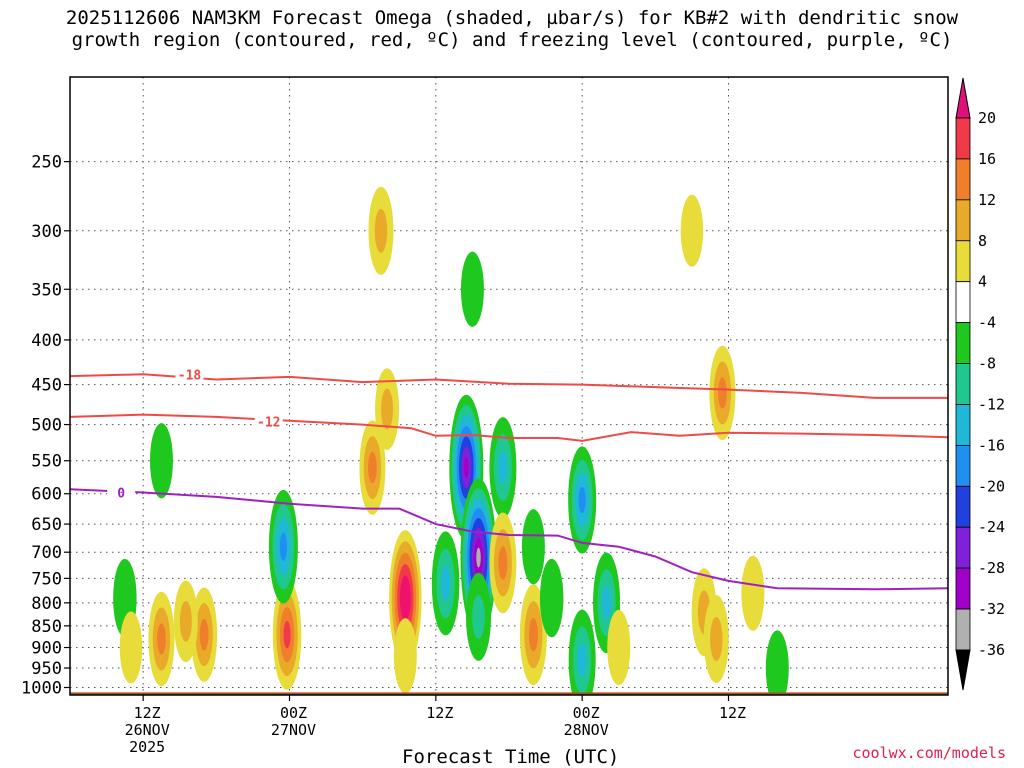  Describe the element at coordinates (963, 670) in the screenshot. I see `colorbar-bottom-arrow` at that location.